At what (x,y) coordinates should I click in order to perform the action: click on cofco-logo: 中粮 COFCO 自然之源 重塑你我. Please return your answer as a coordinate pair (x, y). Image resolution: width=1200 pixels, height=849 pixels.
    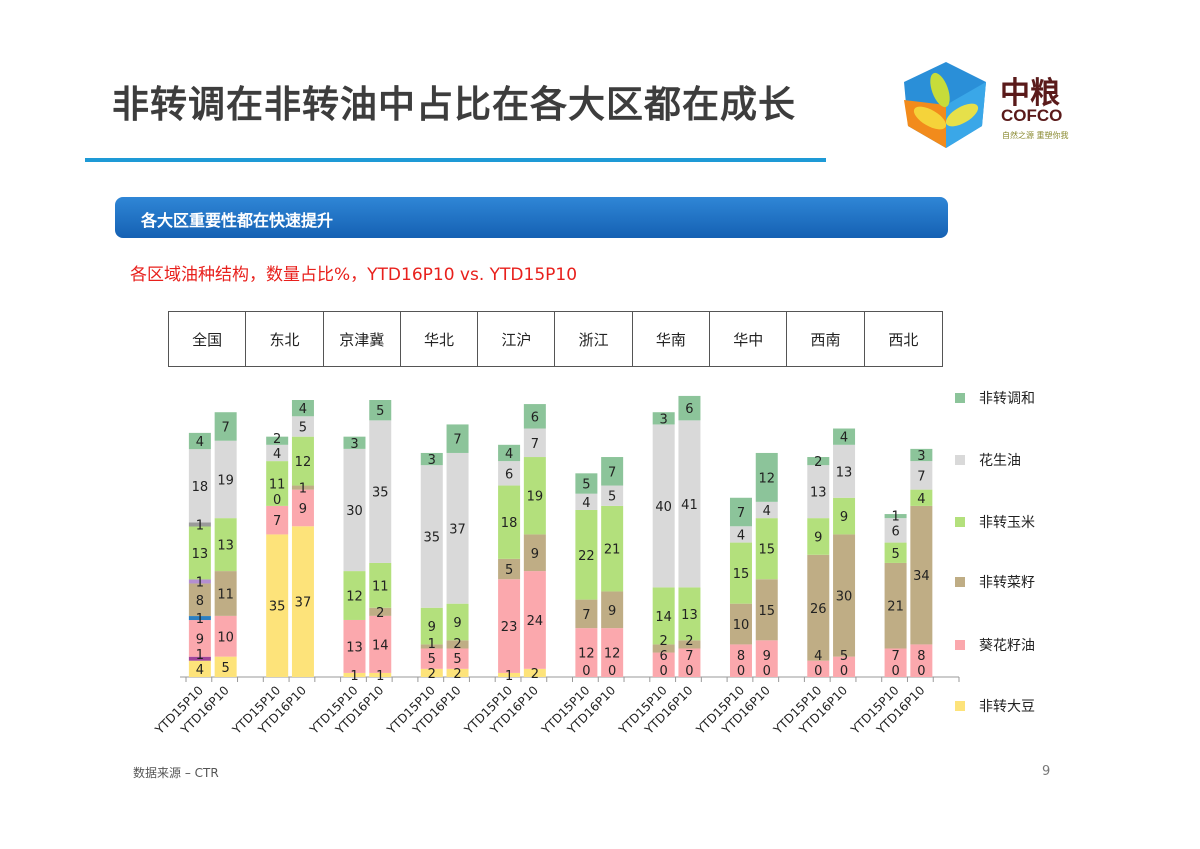
    Looking at the image, I should click on (995, 105).